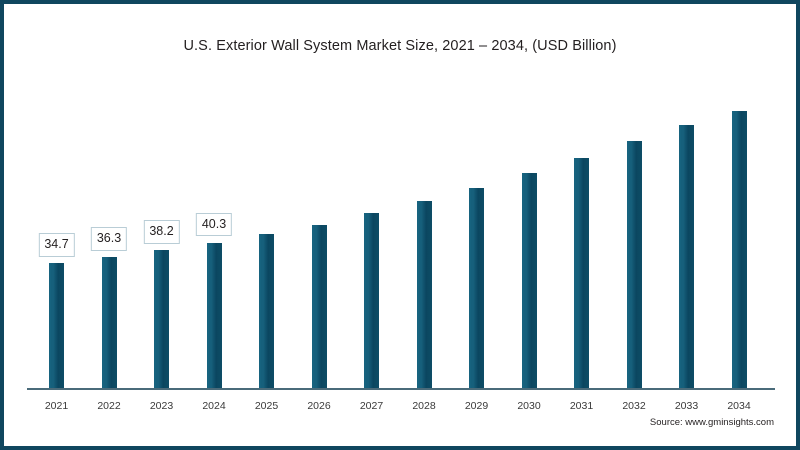  Describe the element at coordinates (371, 300) in the screenshot. I see `bar-2027` at that location.